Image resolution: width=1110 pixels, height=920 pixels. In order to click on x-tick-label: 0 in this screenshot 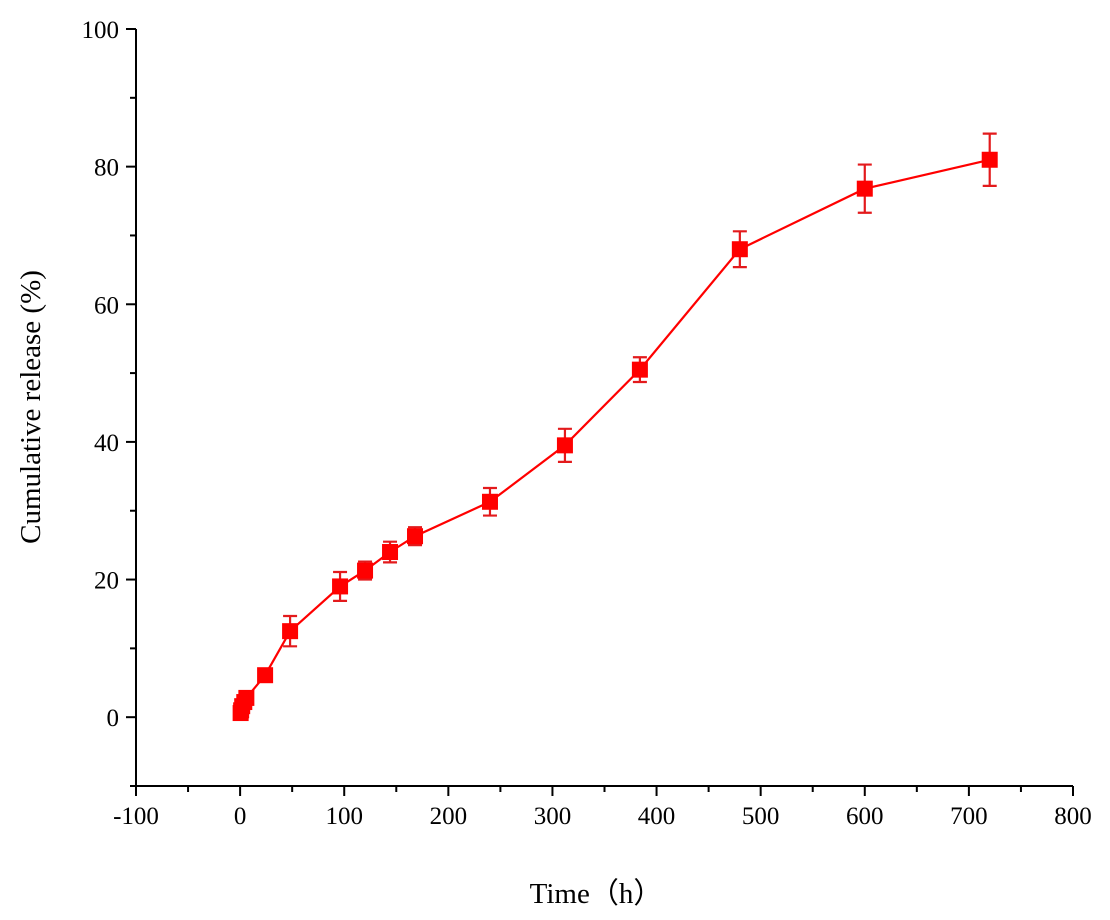, I will do `click(240, 816)`.